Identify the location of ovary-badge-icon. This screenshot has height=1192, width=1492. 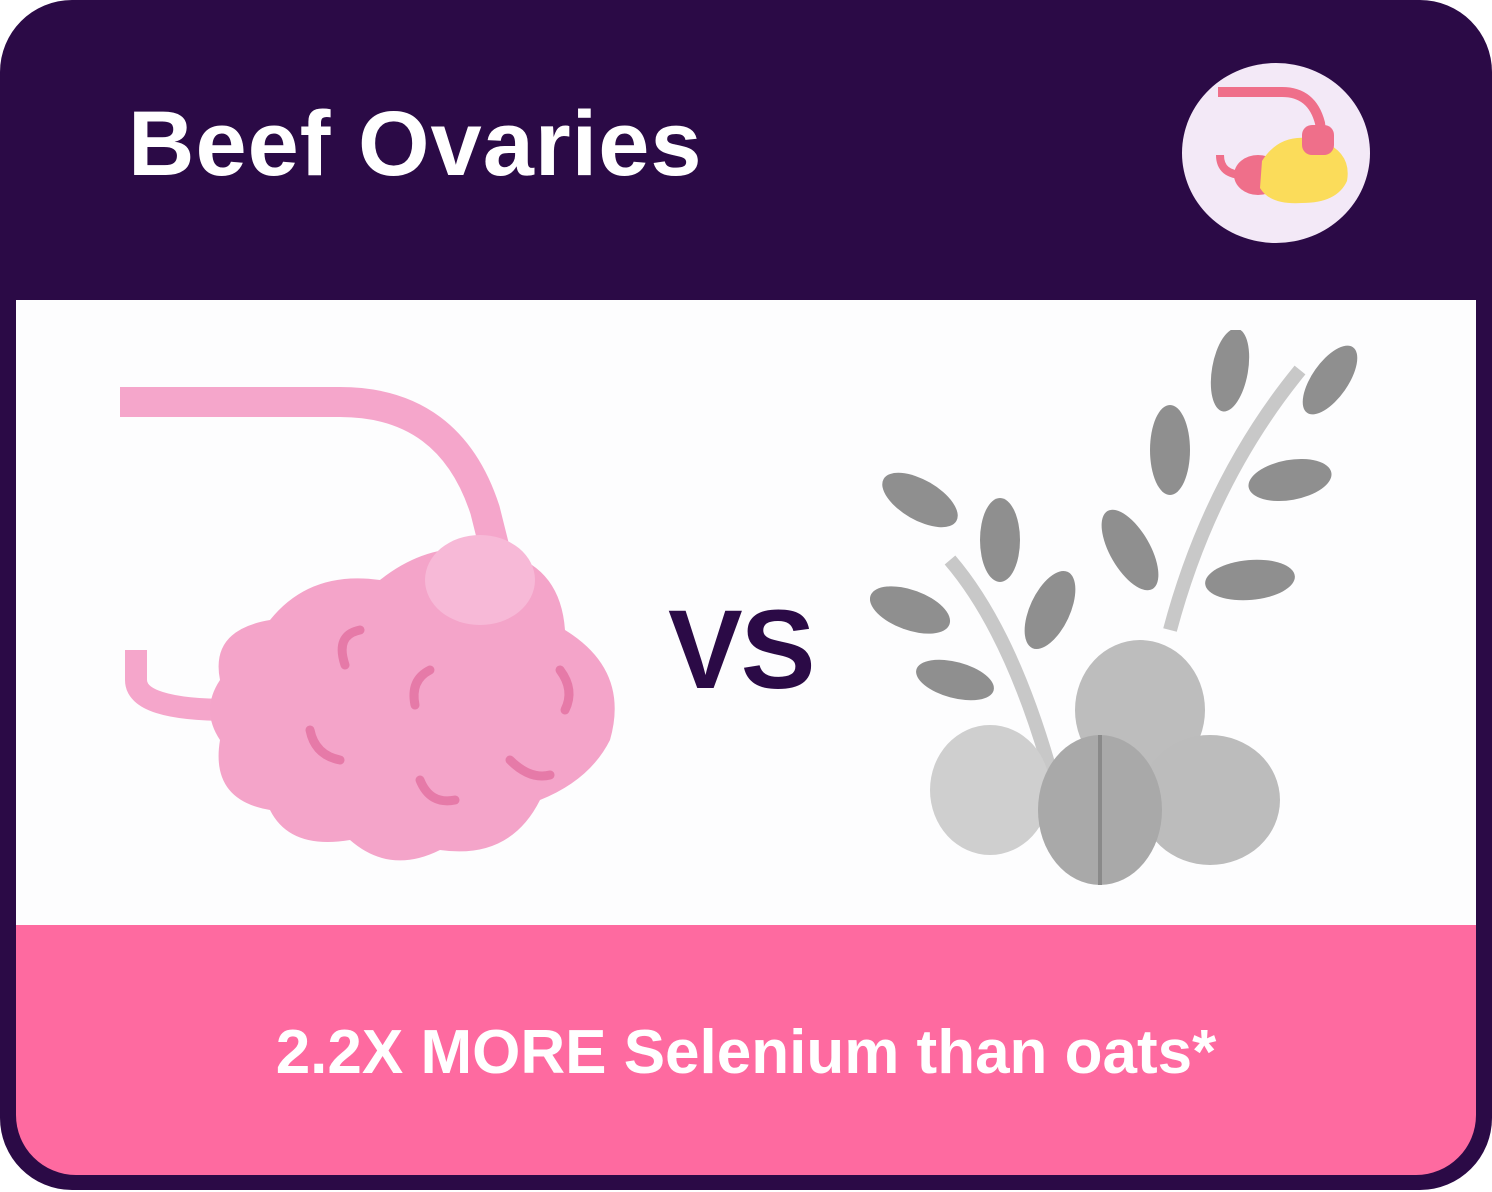
(1276, 153).